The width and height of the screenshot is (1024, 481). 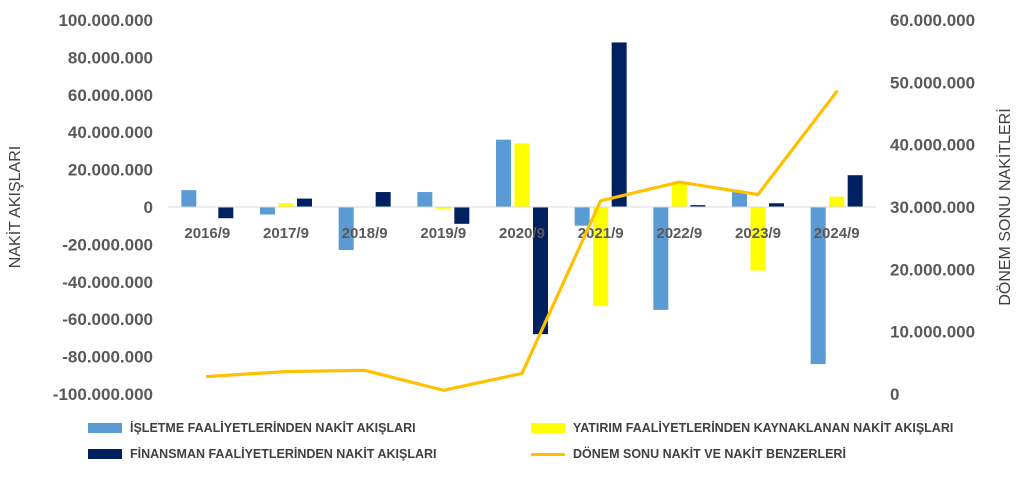 I want to click on y2-tick-label: 20.000.000, so click(x=932, y=269).